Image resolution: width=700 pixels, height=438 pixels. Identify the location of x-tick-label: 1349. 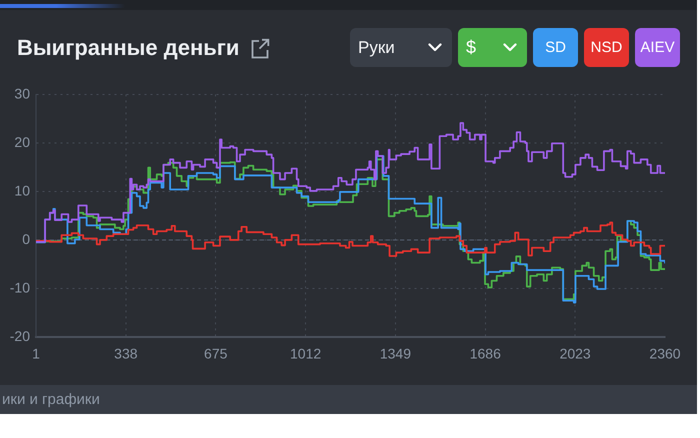
(396, 353).